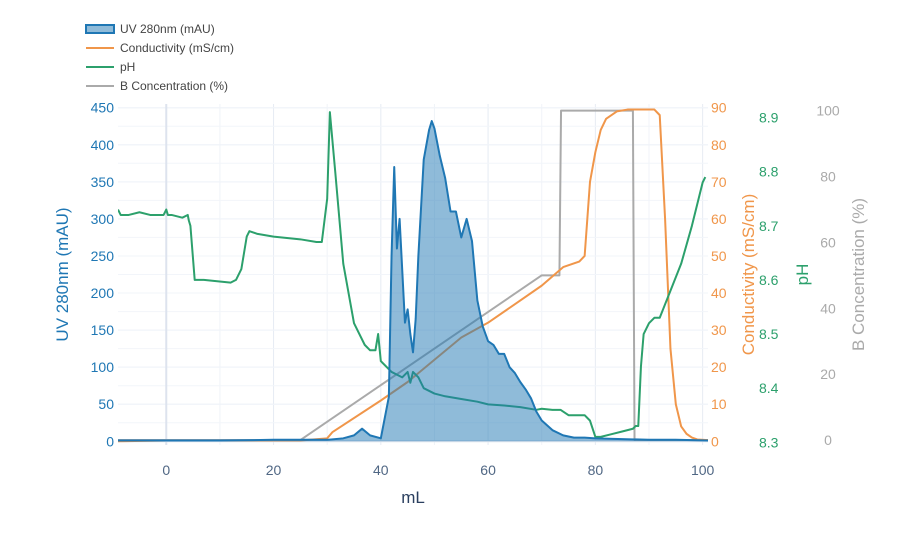 Image resolution: width=900 pixels, height=540 pixels. I want to click on uv-axis-title: UV 280nm (mAU), so click(62, 274).